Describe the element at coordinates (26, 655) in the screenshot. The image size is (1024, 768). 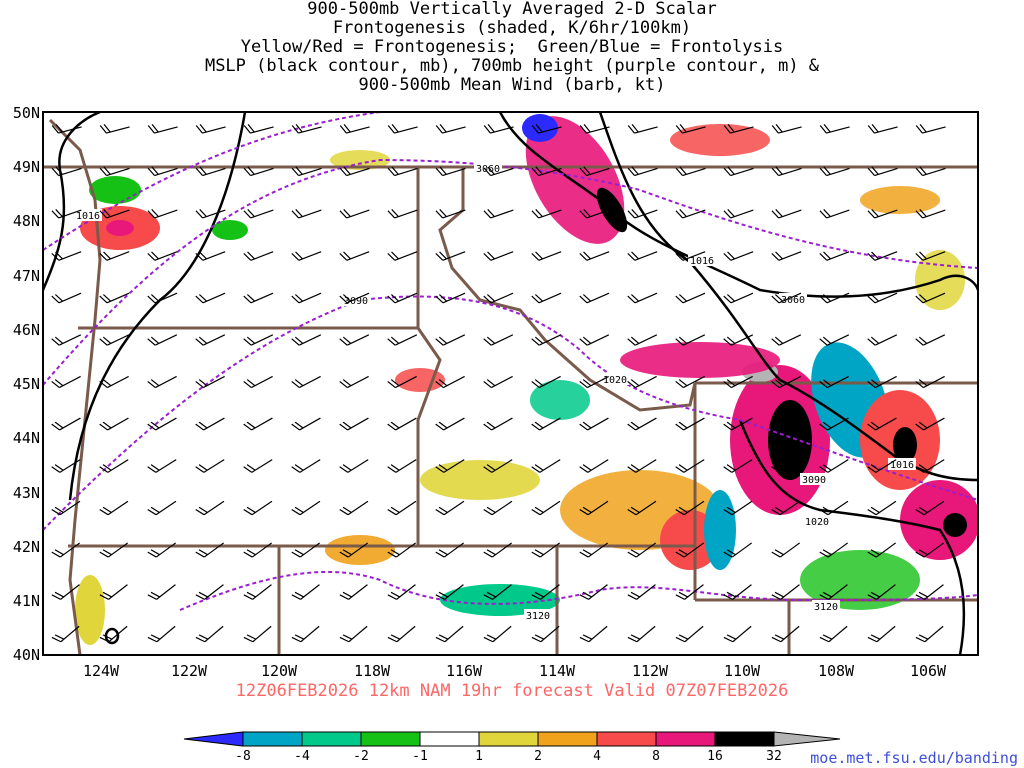
I see `lat-tick-label: 40N` at that location.